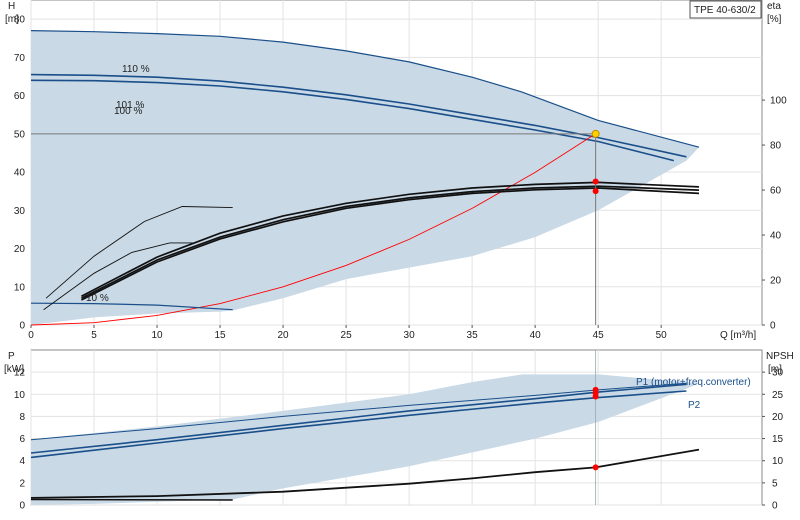  Describe the element at coordinates (130, 105) in the screenshot. I see `curve-label-101: 101 %` at that location.